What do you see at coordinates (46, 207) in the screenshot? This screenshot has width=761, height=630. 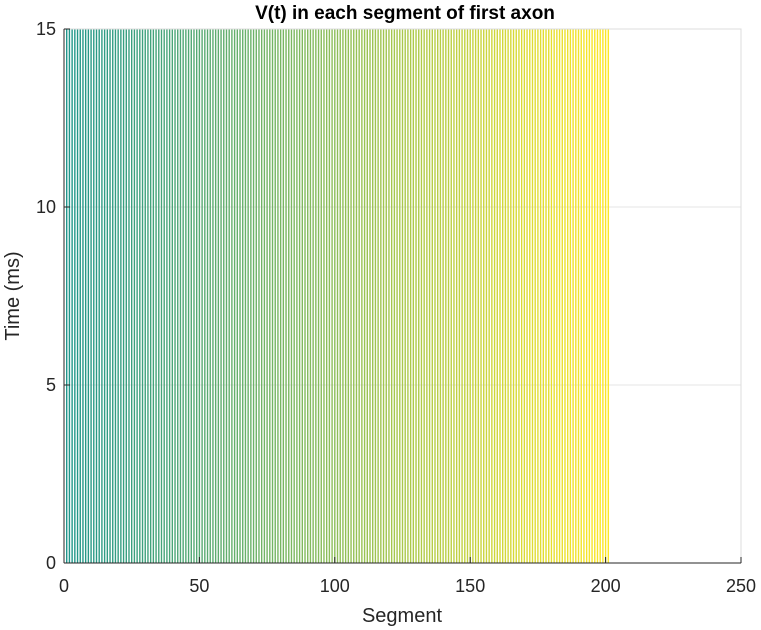 I see `y-tick-label: 10` at bounding box center [46, 207].